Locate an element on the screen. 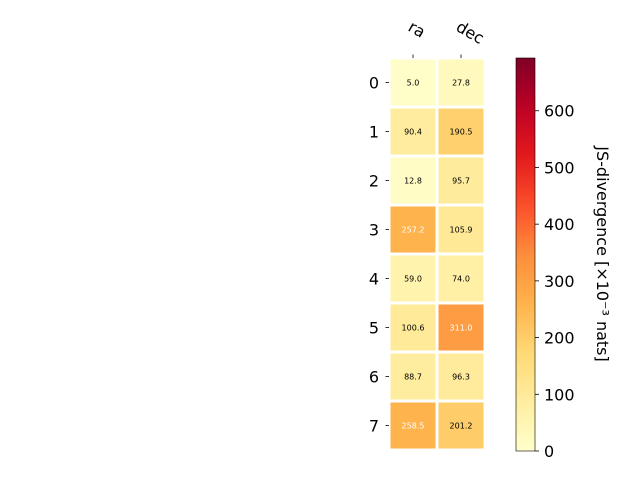  cell-value-label: 59.0 is located at coordinates (413, 279).